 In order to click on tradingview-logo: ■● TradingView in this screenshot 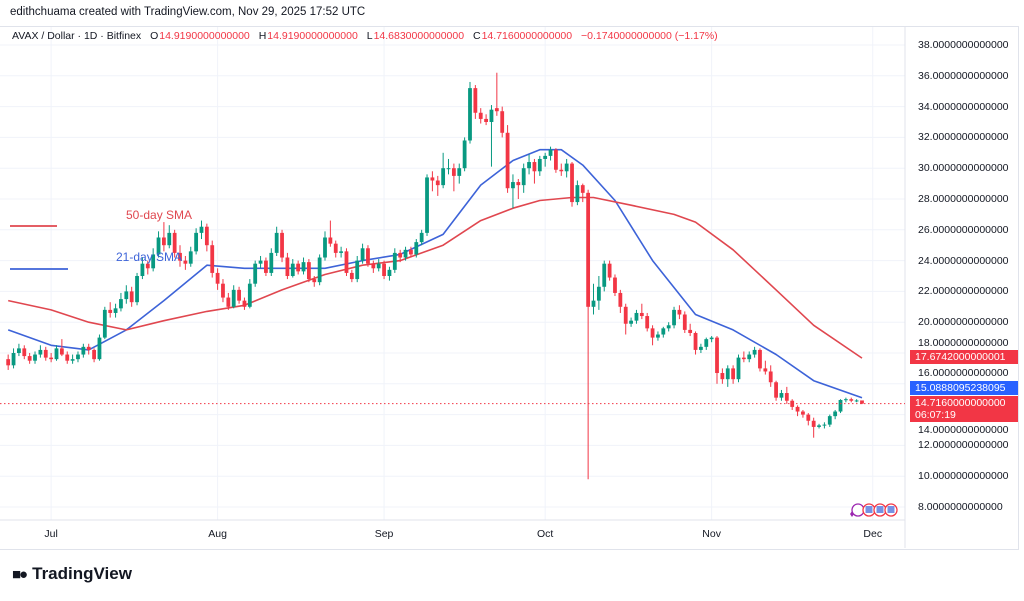, I will do `click(72, 574)`.